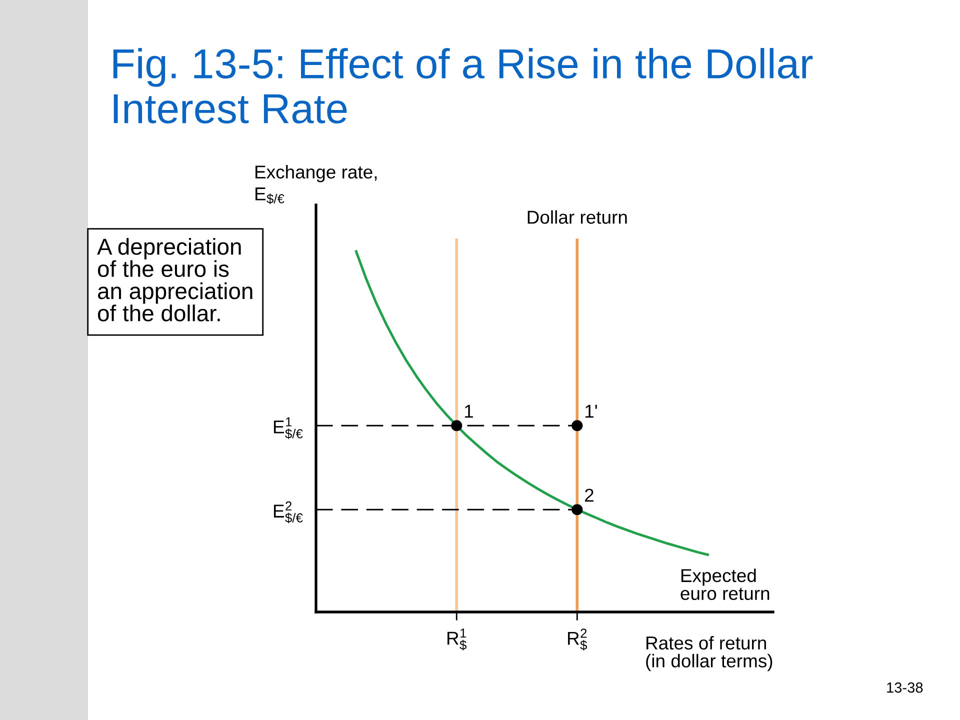 The width and height of the screenshot is (960, 720). I want to click on x-tick-label: R$^{2}$$_{$}$, so click(578, 639).